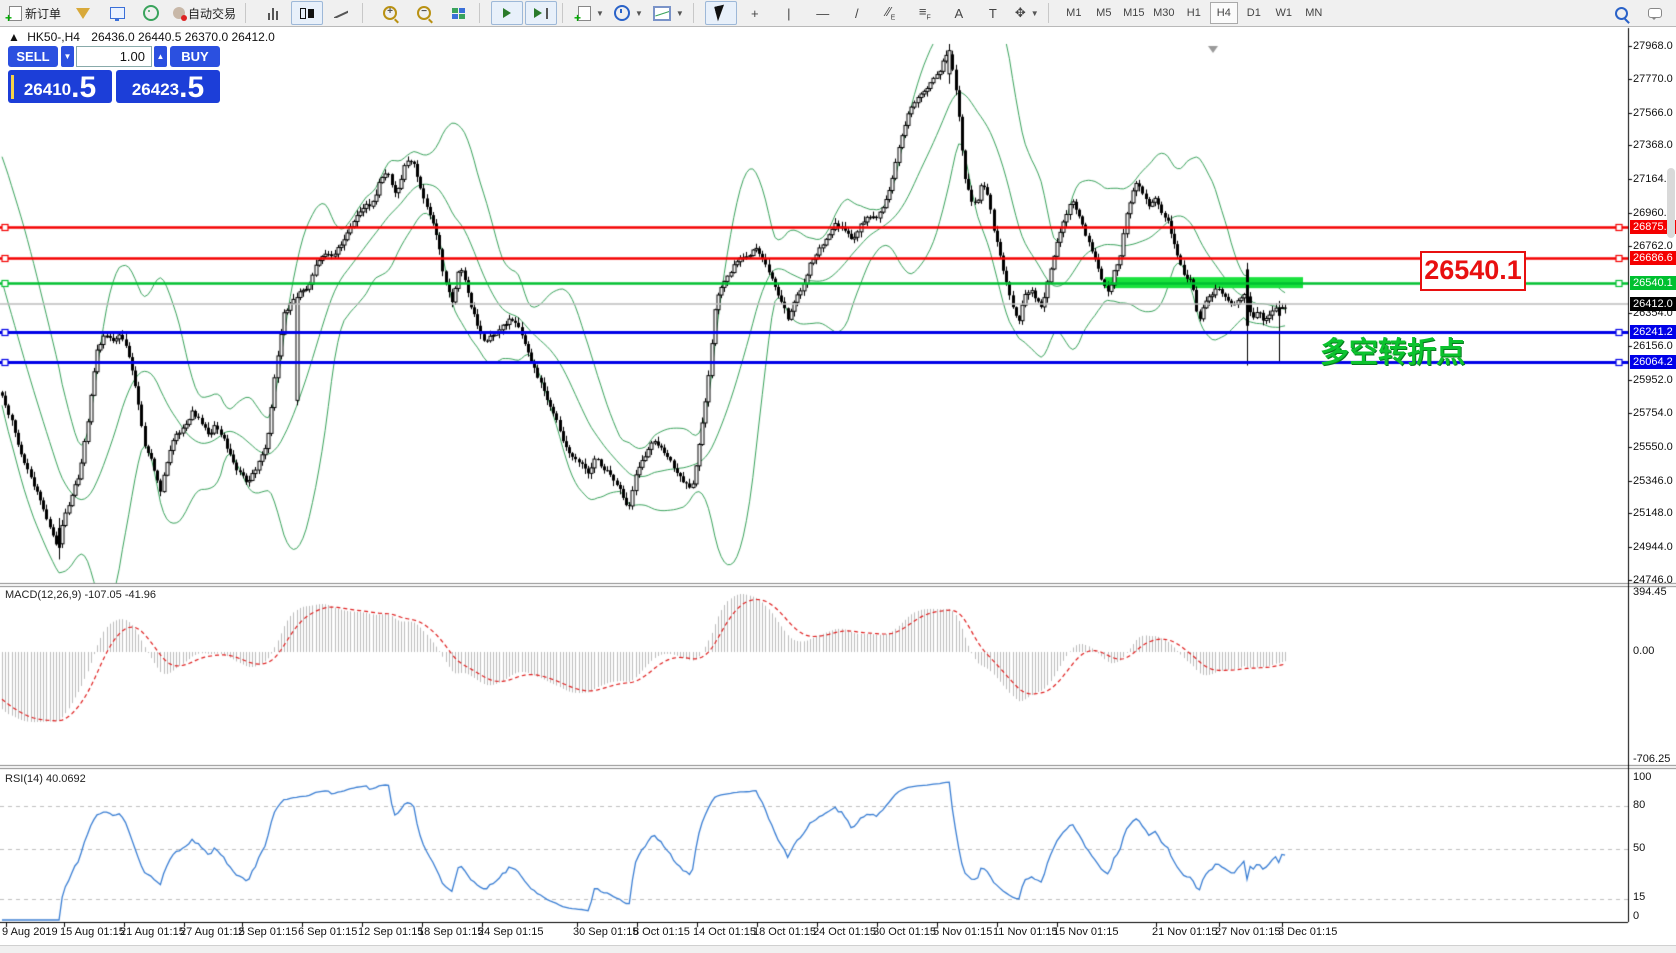  Describe the element at coordinates (1653, 282) in the screenshot. I see `hline-price-label: 26540.1` at that location.